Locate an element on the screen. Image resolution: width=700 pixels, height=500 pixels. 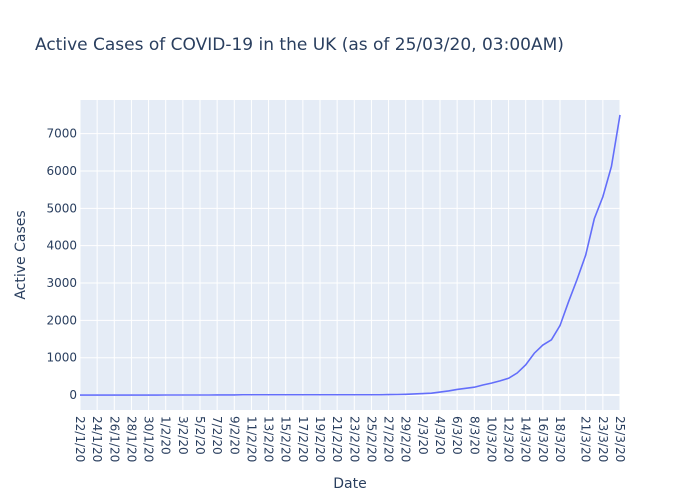
x-tick-label: 19/2/20 is located at coordinates (320, 439).